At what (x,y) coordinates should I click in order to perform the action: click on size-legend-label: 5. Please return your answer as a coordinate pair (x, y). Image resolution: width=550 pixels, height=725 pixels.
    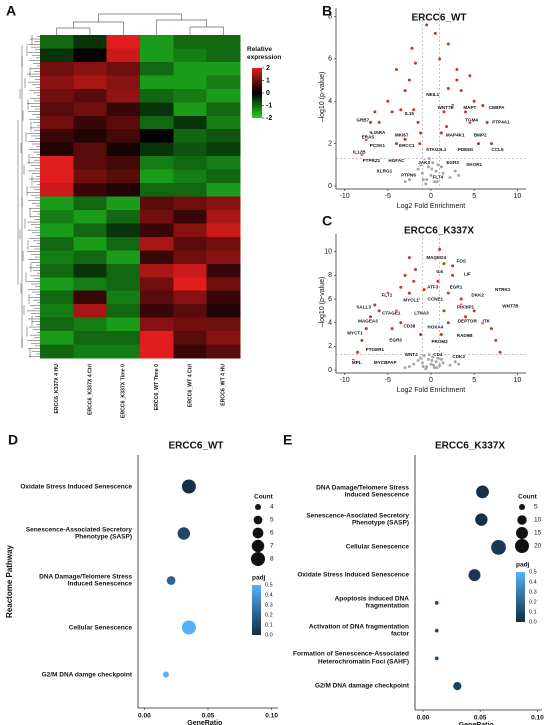
    Looking at the image, I should click on (536, 507).